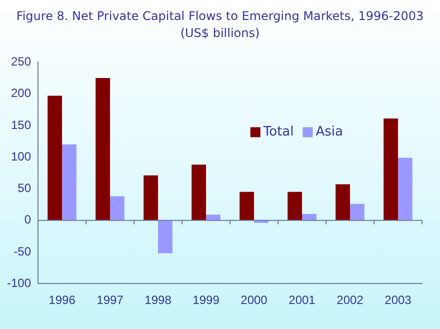 This screenshot has width=440, height=329. Describe the element at coordinates (158, 300) in the screenshot. I see `x-tick-label: 1998` at that location.